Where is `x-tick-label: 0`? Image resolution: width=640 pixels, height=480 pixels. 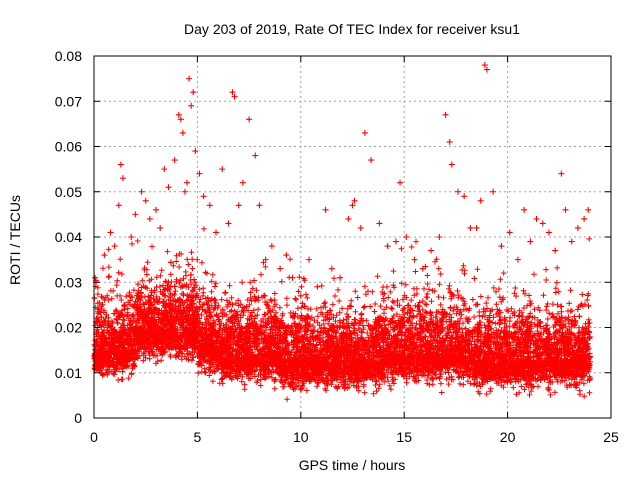
x-tick-label: 0 is located at coordinates (94, 437).